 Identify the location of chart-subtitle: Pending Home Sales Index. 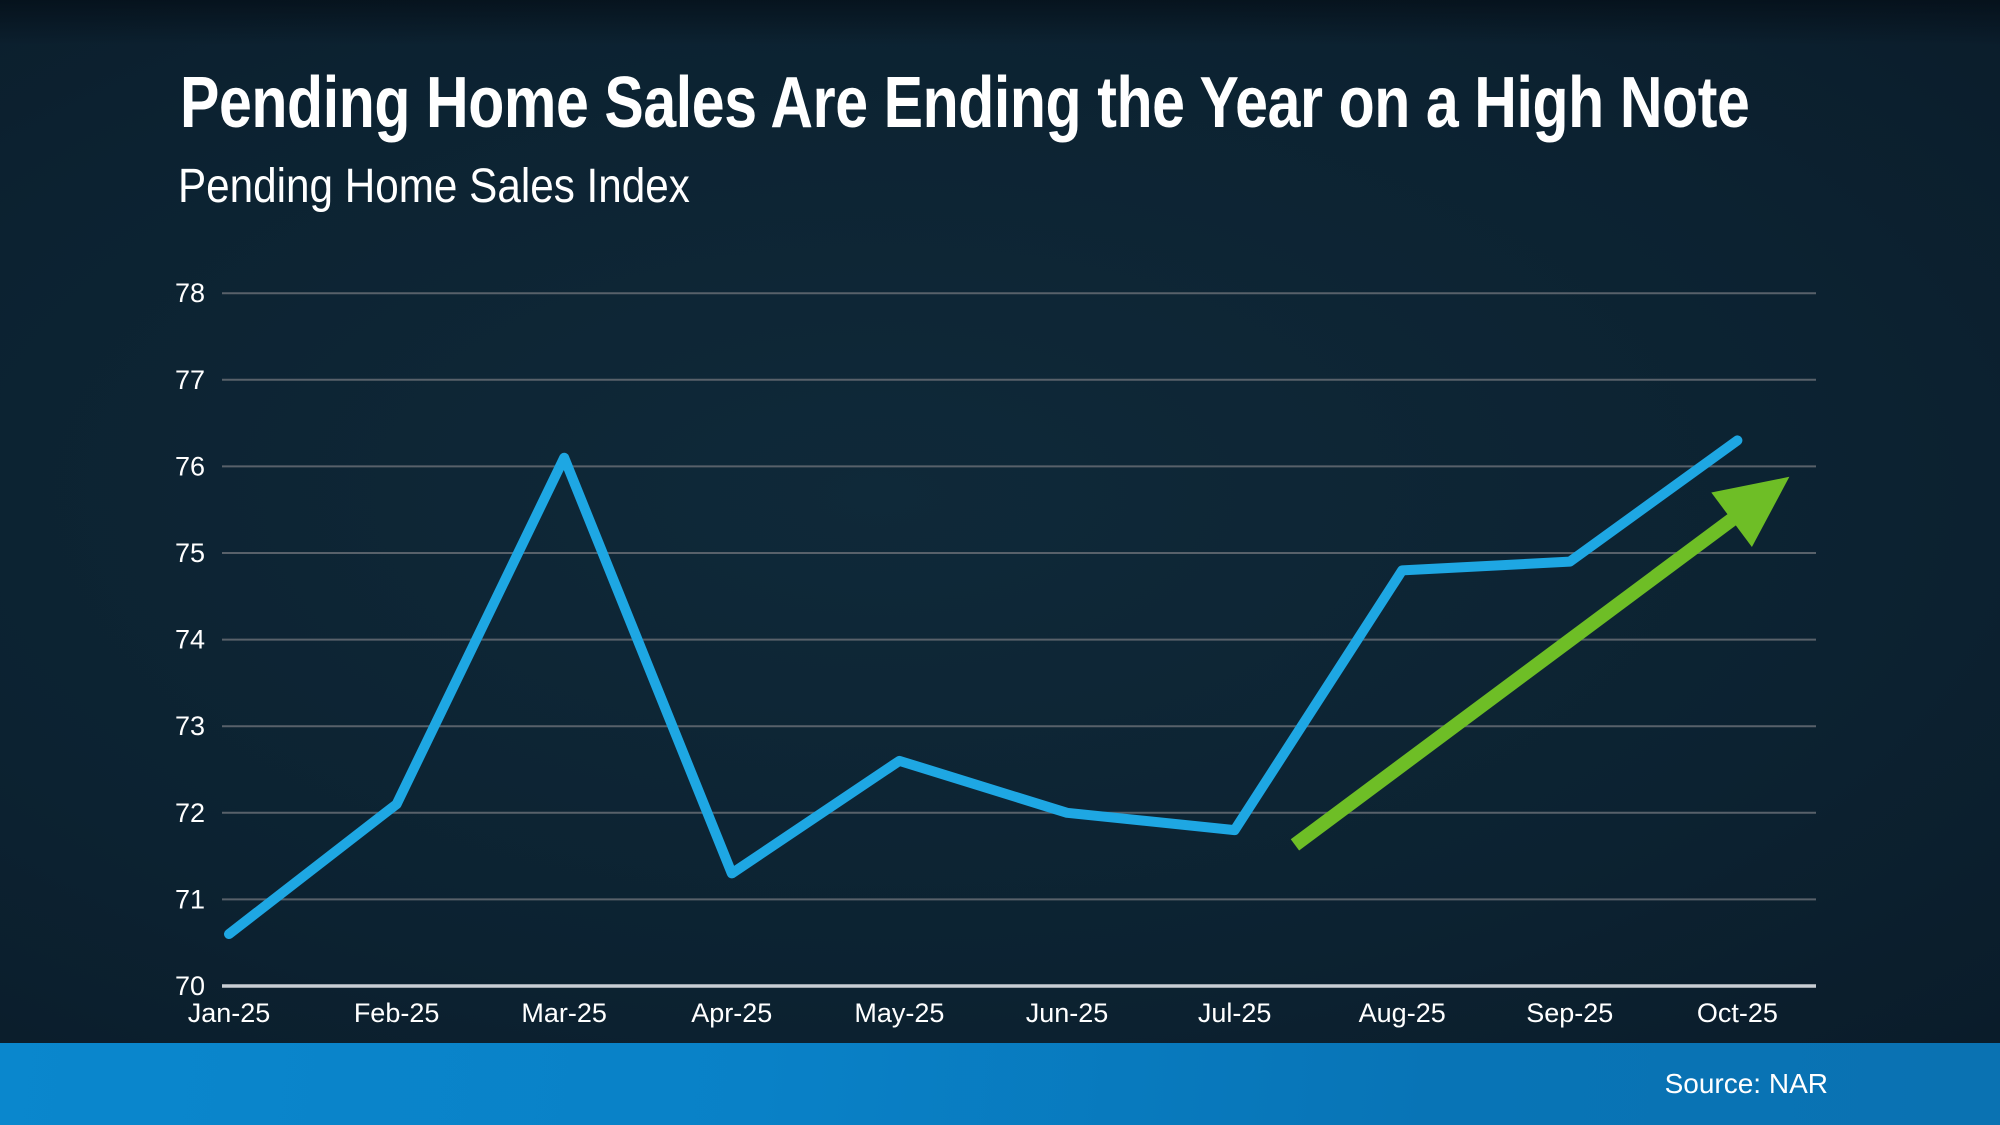
(434, 186).